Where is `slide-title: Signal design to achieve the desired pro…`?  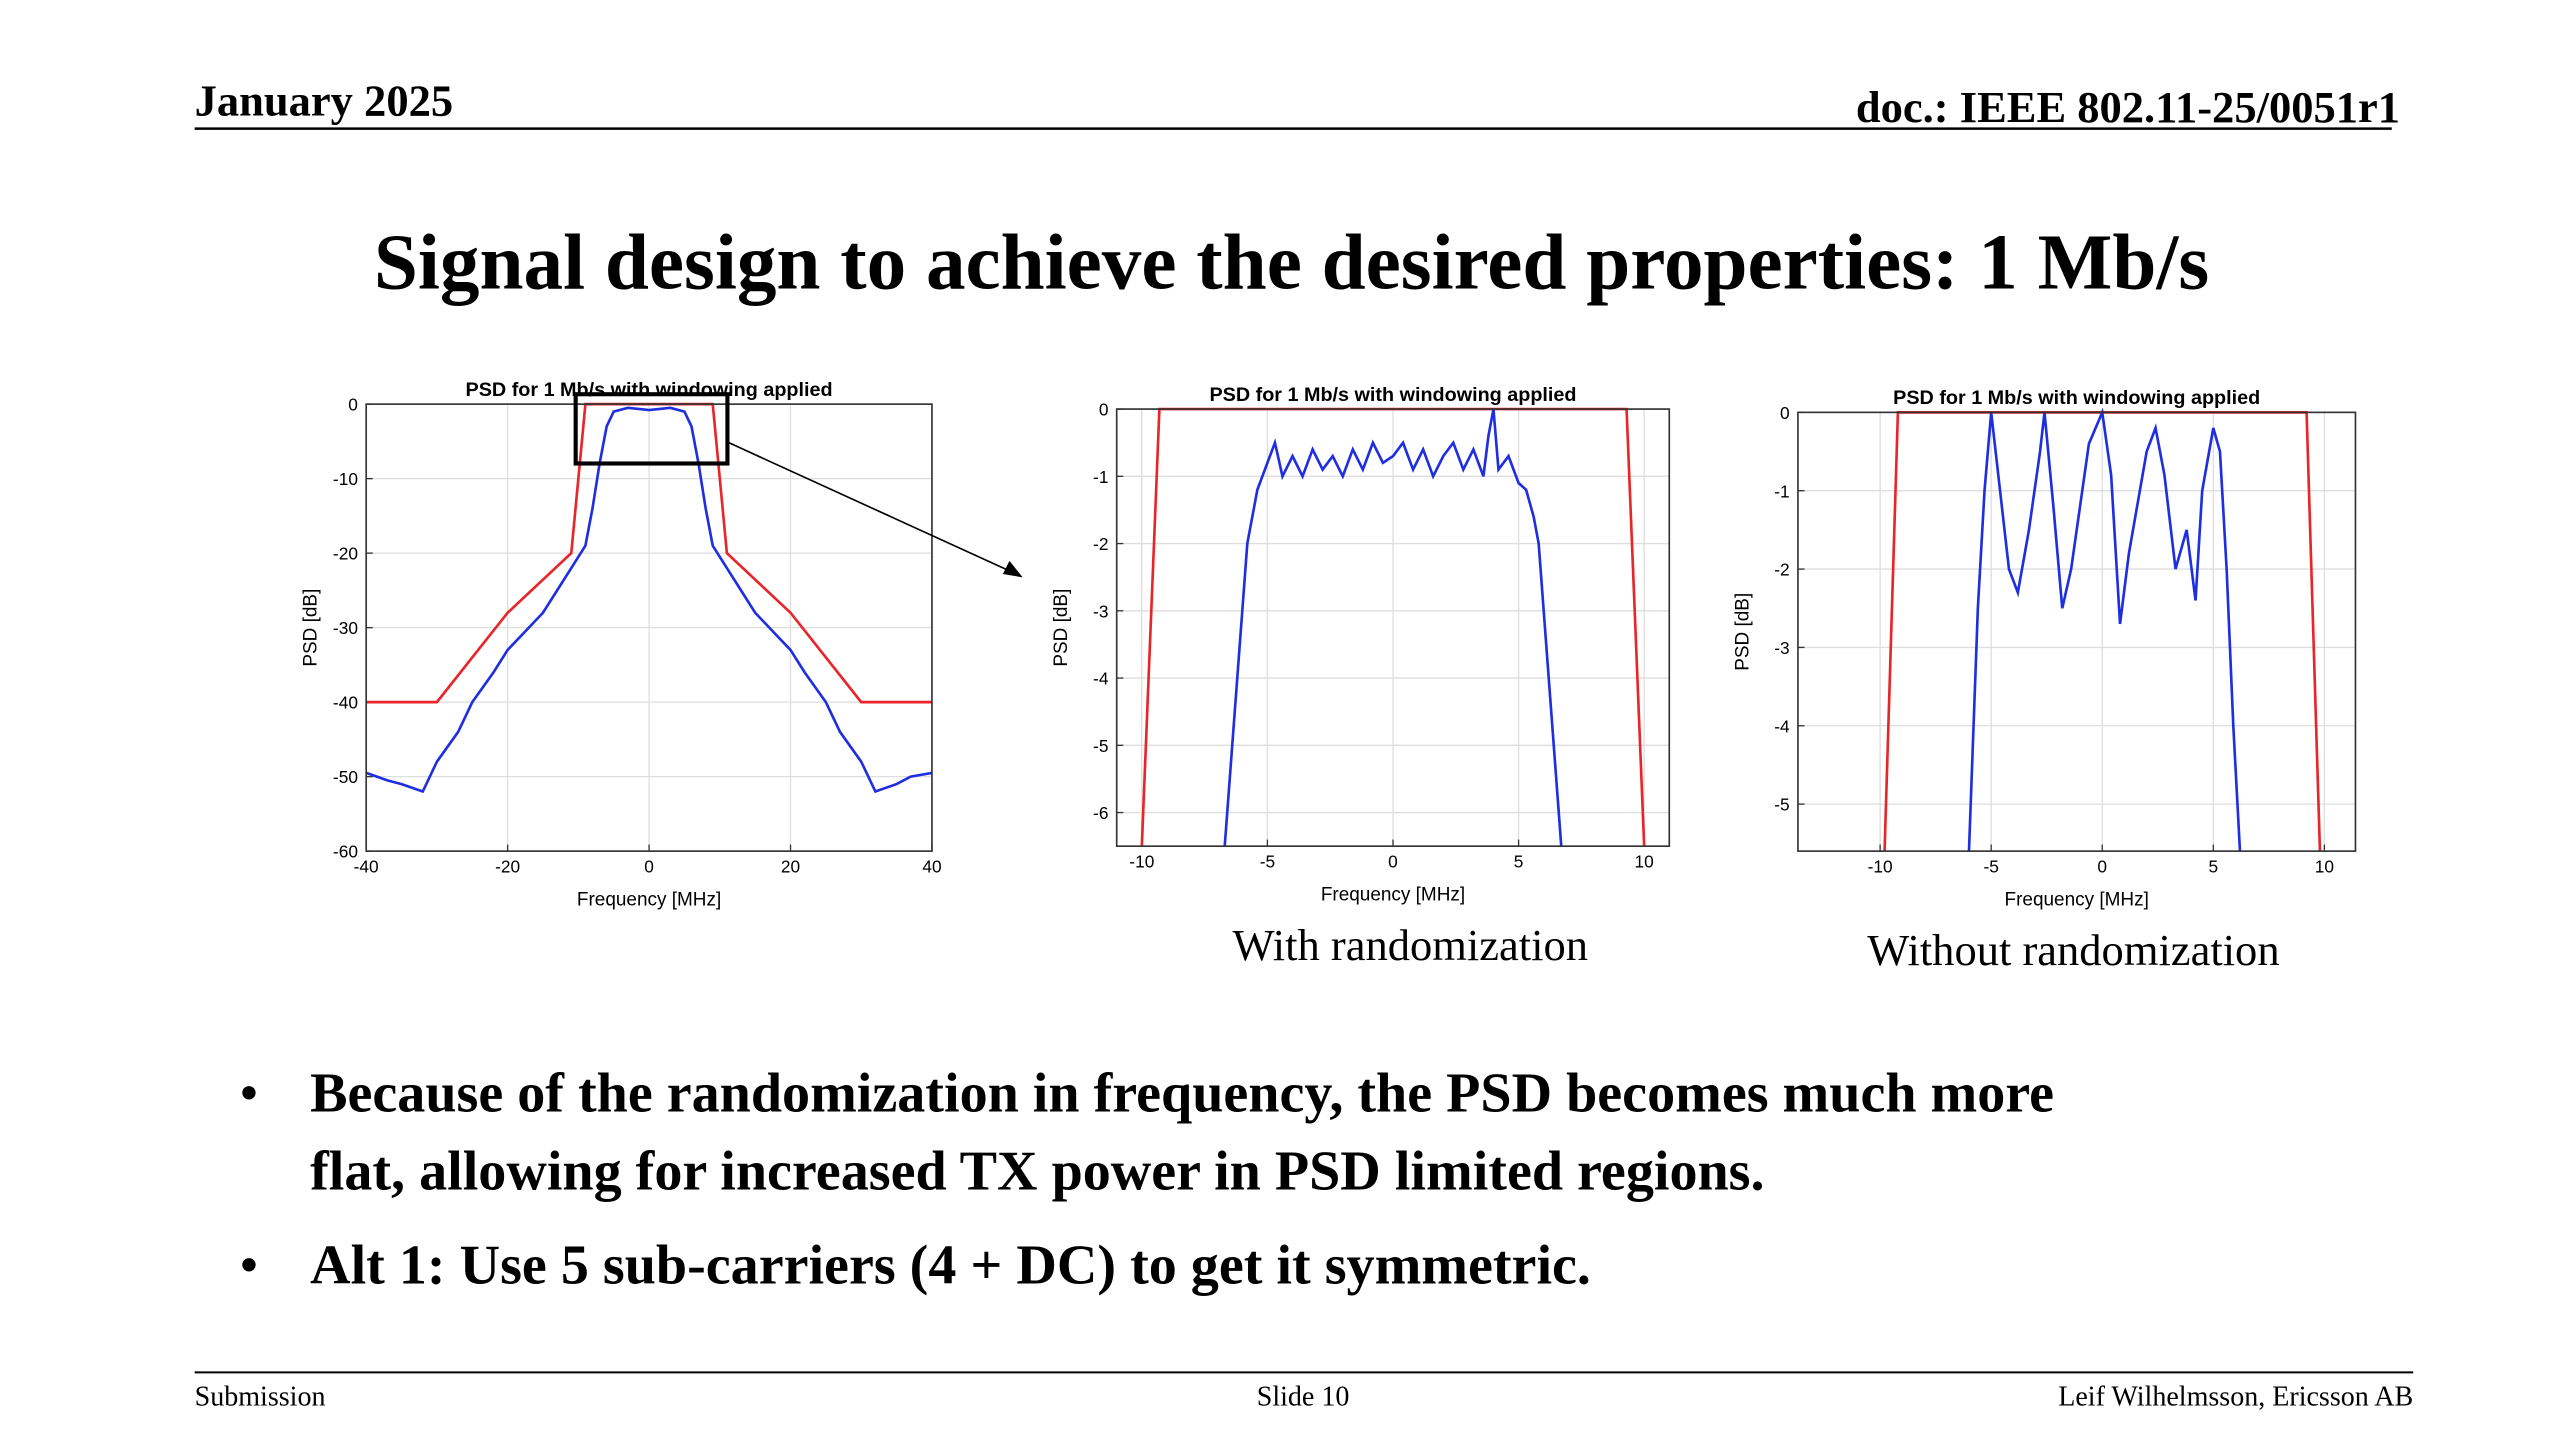
slide-title: Signal design to achieve the desired pro… is located at coordinates (1291, 263).